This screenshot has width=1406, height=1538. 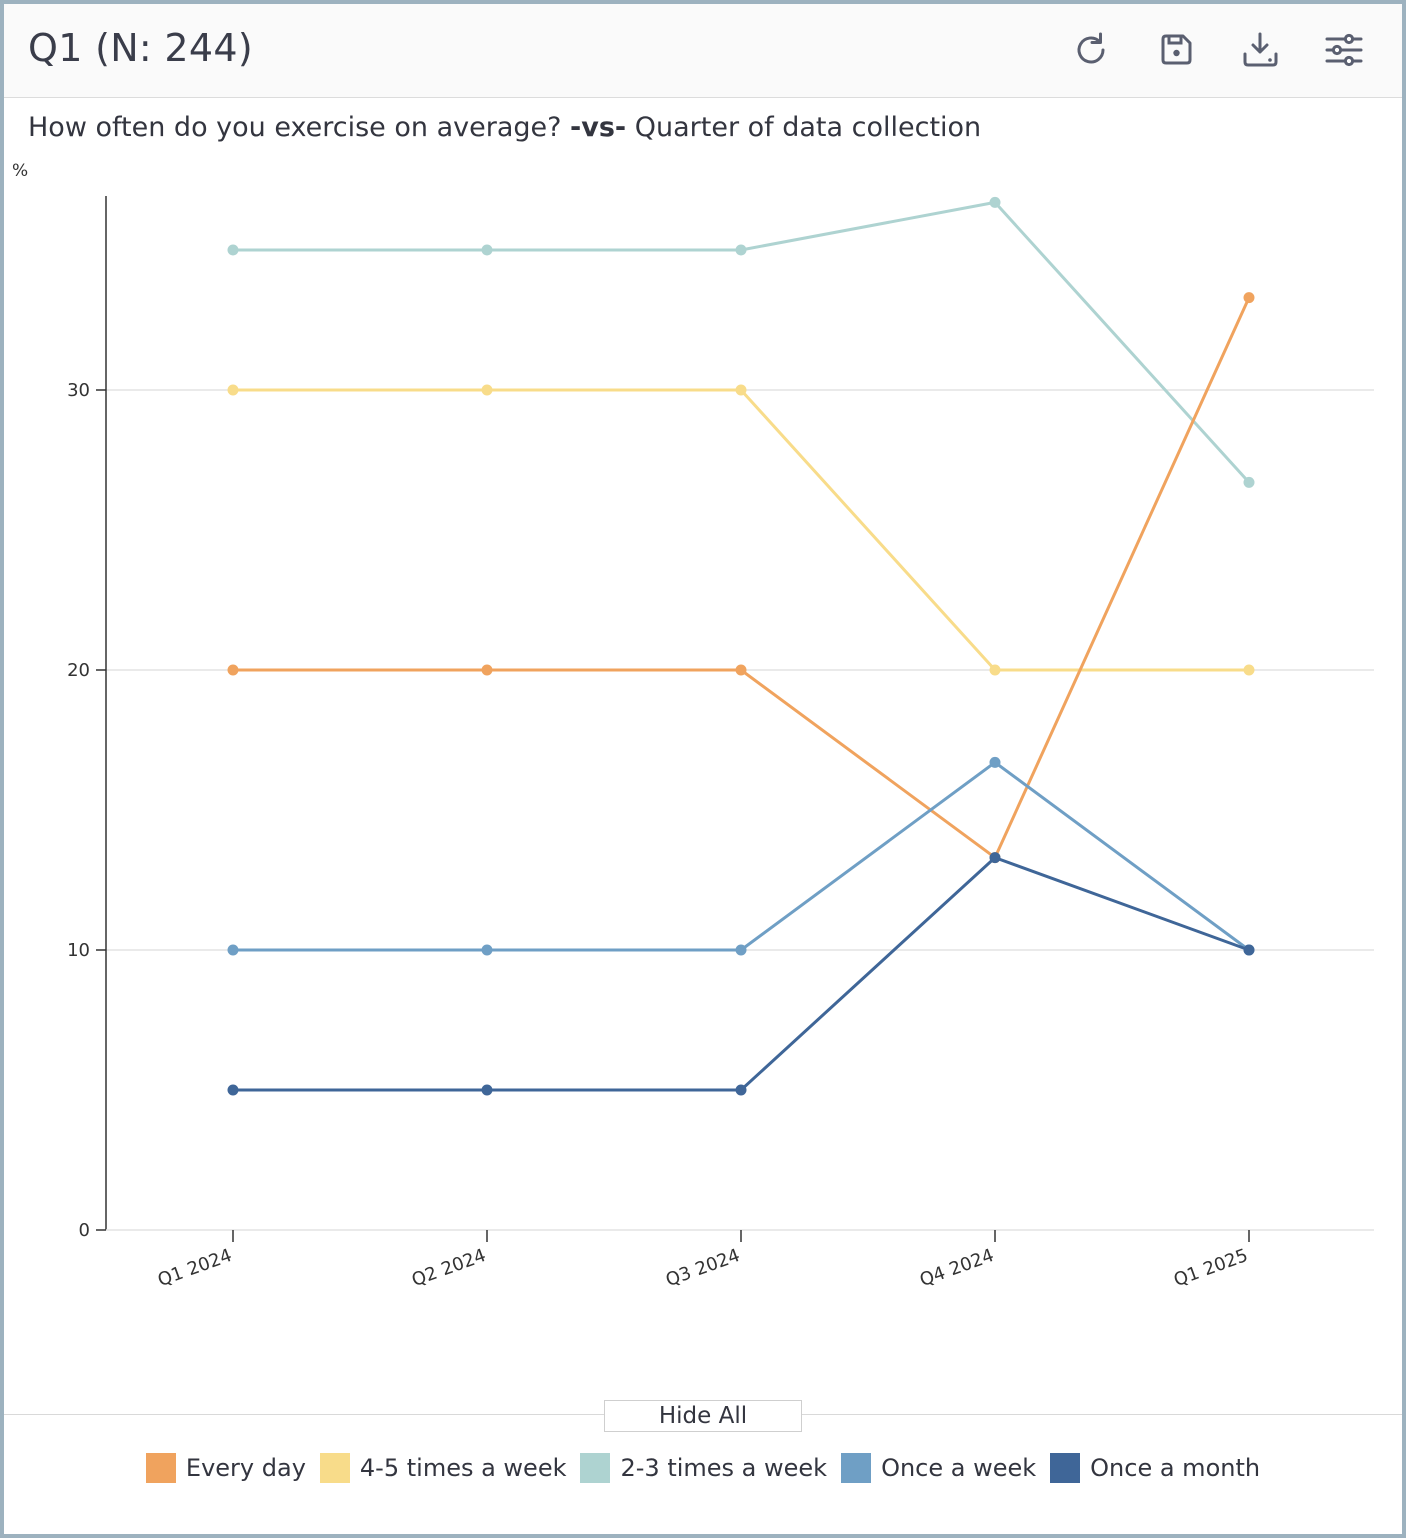 I want to click on series-once-a-week, so click(x=741, y=856).